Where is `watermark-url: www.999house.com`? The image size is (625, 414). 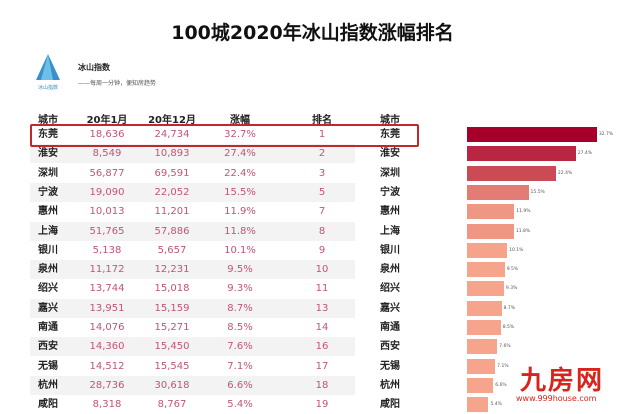
watermark-url: www.999house.com is located at coordinates (556, 398).